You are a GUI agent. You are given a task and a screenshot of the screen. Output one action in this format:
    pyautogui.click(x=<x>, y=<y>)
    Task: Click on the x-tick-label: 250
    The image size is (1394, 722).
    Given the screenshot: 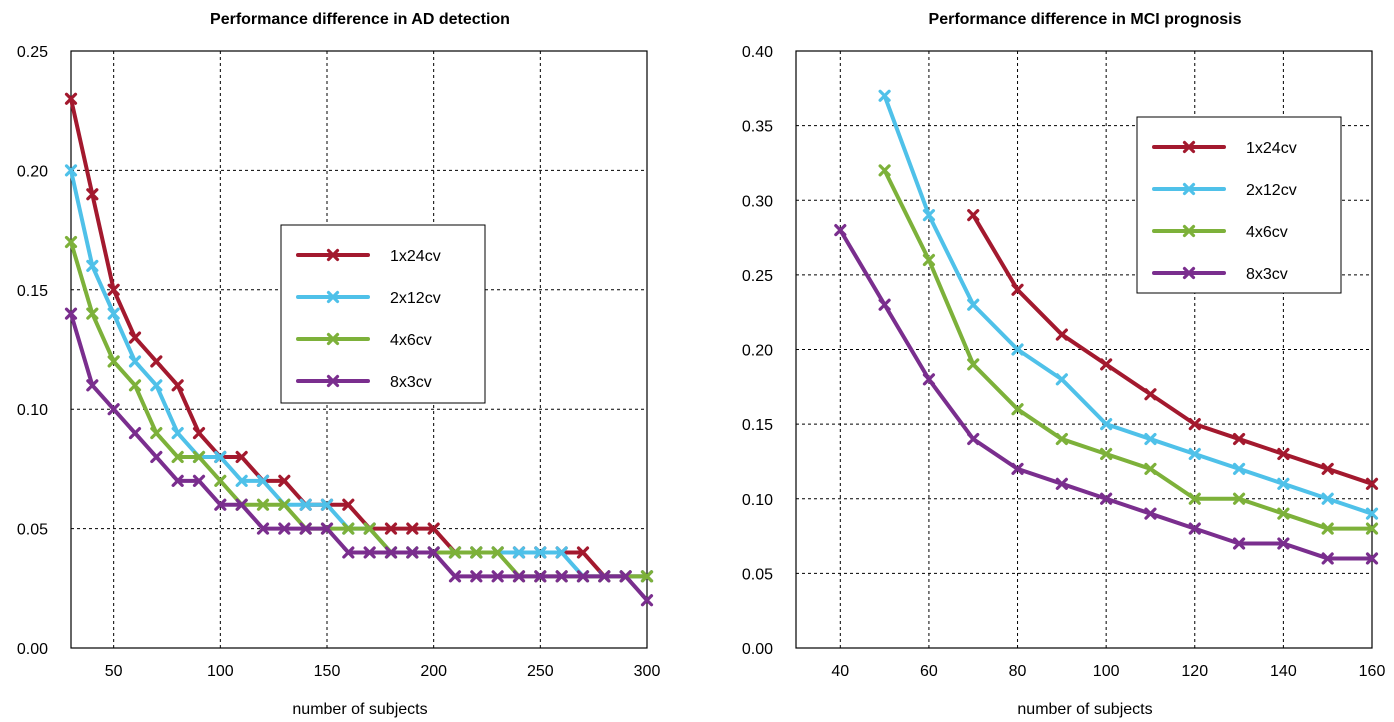 What is the action you would take?
    pyautogui.click(x=540, y=671)
    